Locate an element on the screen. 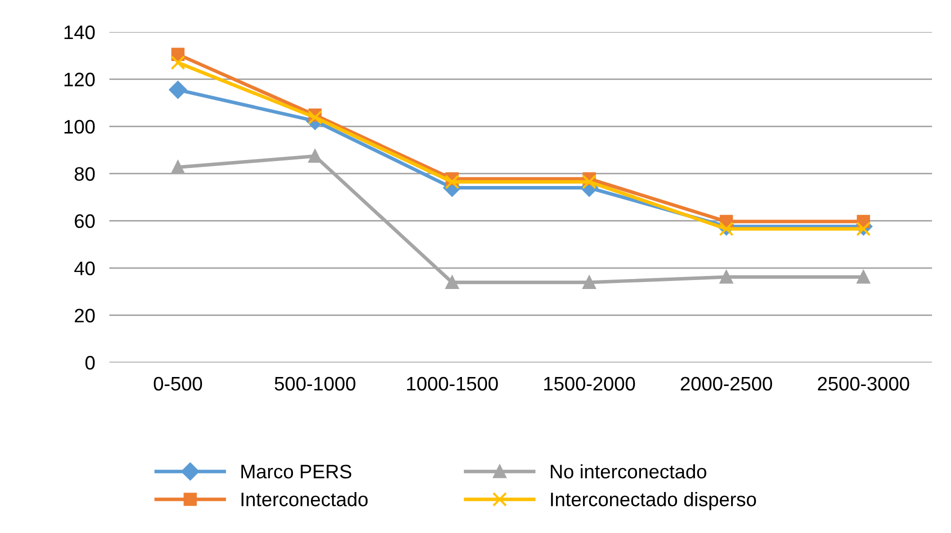 The width and height of the screenshot is (951, 533). x-tick-label: 2000-2500 is located at coordinates (726, 383).